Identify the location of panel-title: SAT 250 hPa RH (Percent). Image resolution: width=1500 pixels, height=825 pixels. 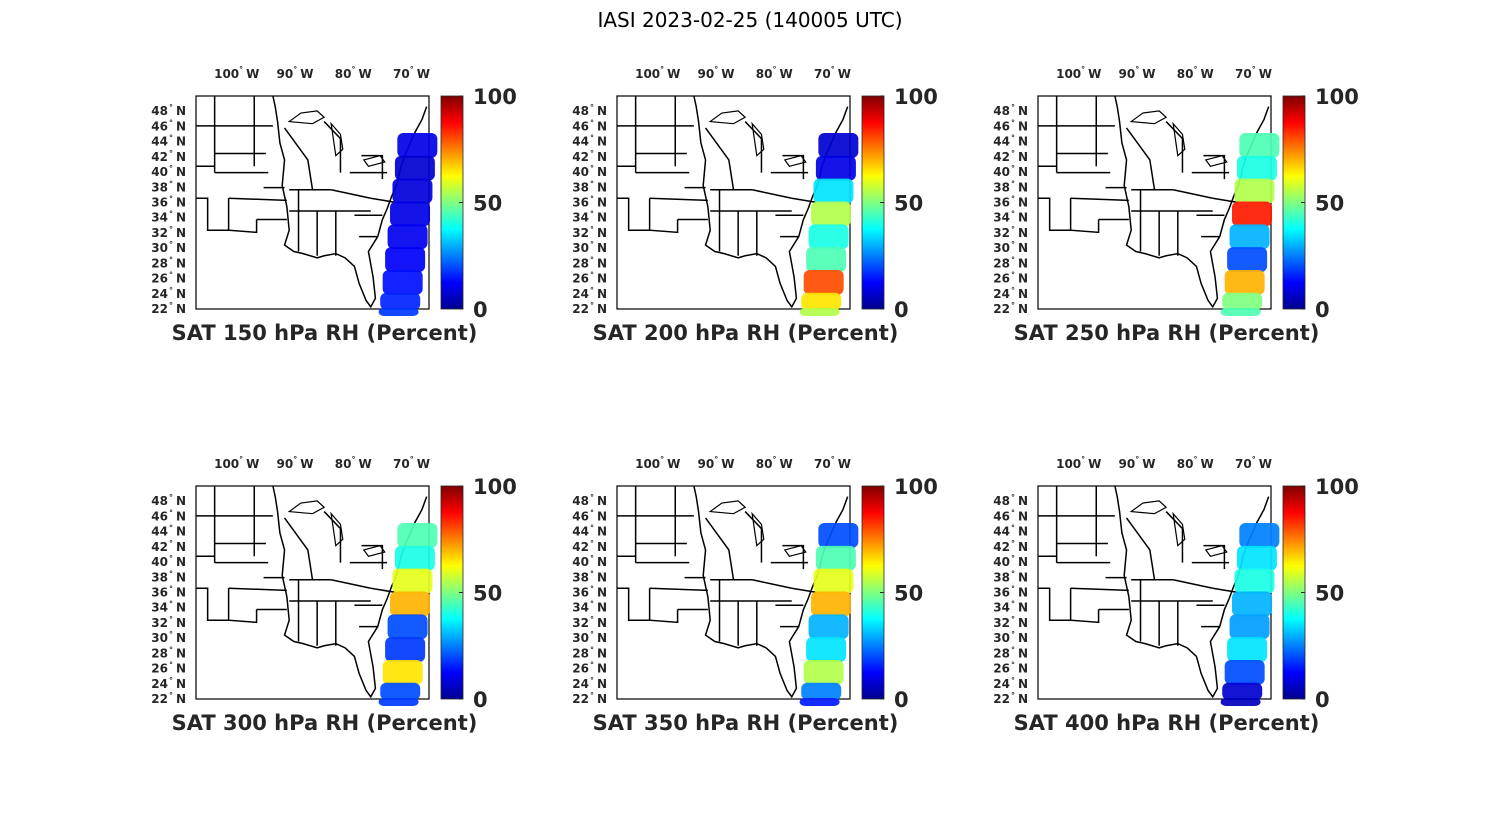
(1167, 333).